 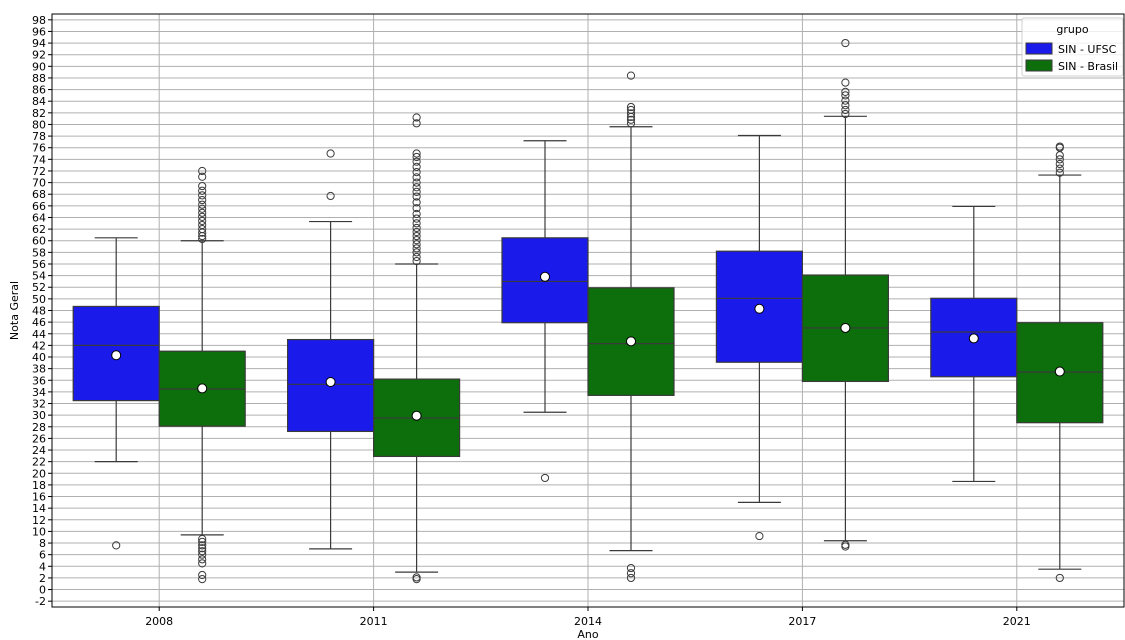 I want to click on y-tick-label: 44, so click(x=39, y=334).